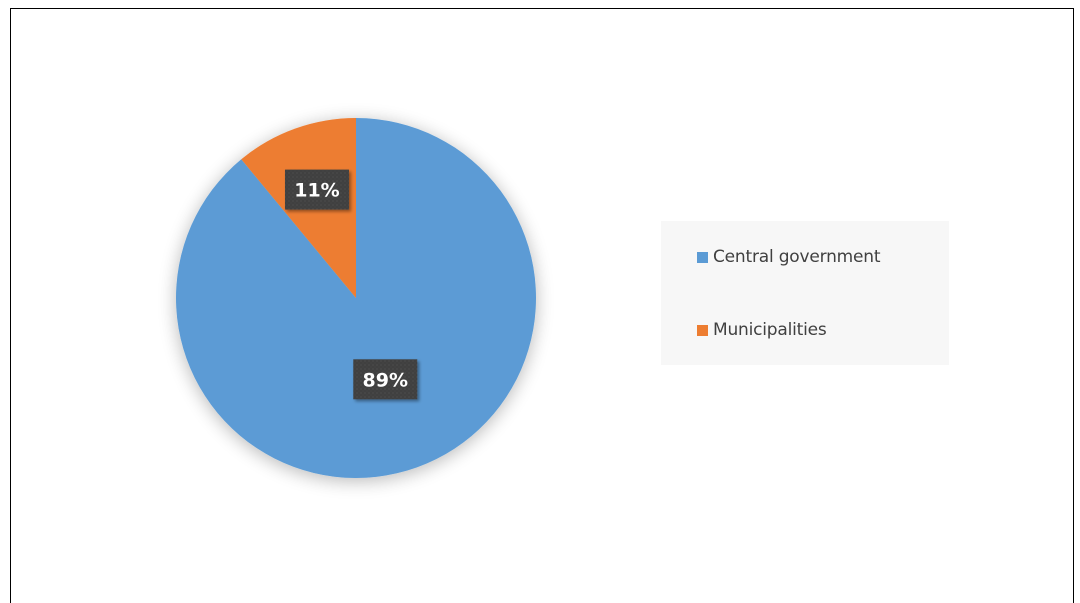 This screenshot has height=603, width=1080. I want to click on legend-item-municipalities: Municipalities, so click(762, 330).